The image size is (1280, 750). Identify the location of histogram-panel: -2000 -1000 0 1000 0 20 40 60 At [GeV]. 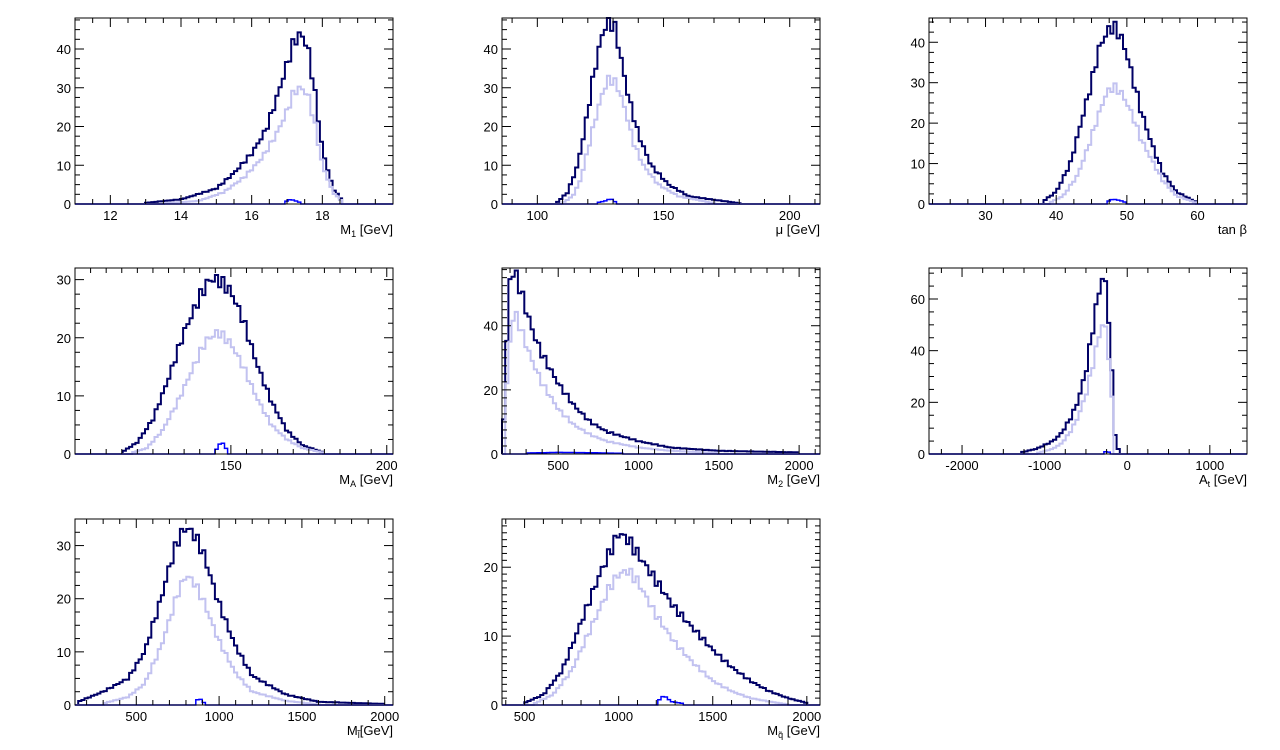
(1079, 378).